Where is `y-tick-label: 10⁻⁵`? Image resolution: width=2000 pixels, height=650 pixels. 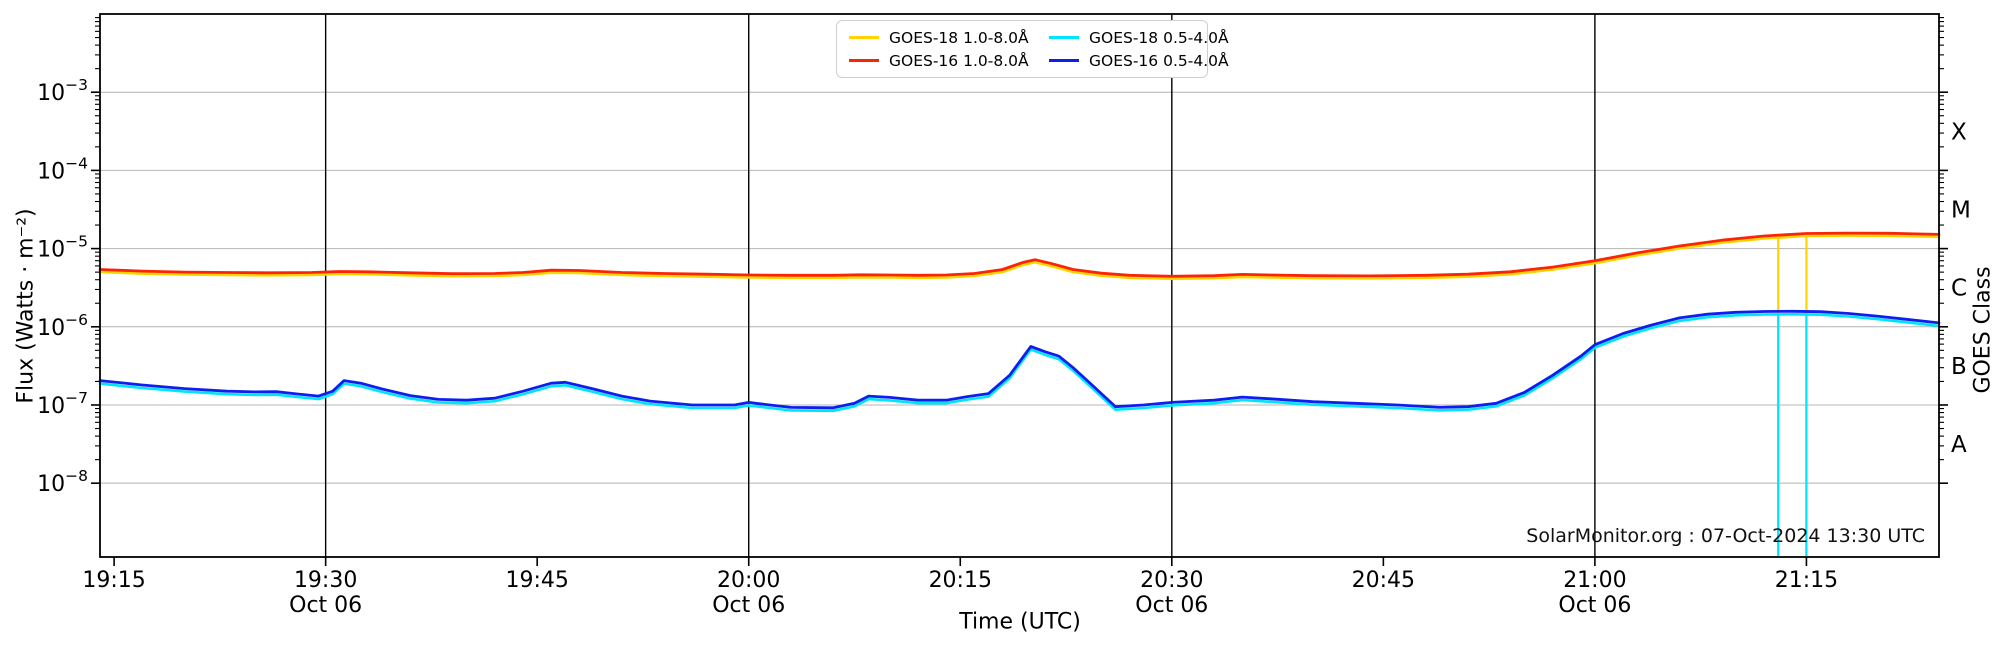
y-tick-label: 10⁻⁵ is located at coordinates (62, 248).